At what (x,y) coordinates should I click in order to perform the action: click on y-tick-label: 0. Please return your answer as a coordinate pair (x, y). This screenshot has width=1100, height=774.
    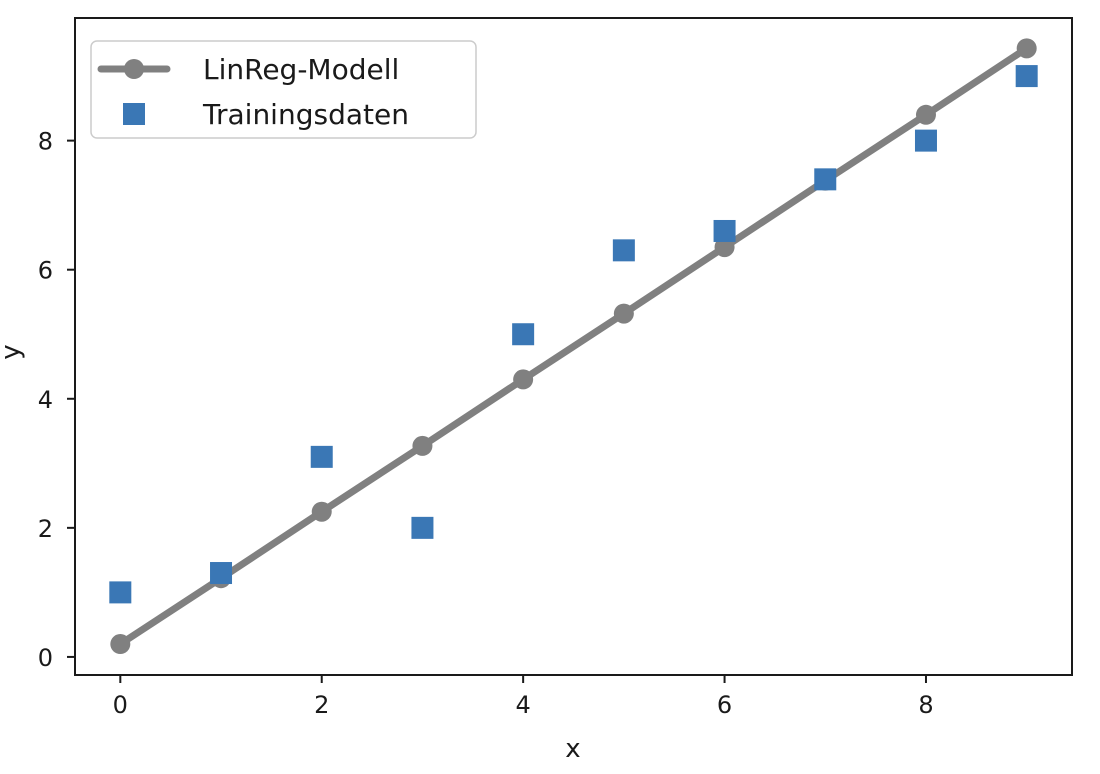
    Looking at the image, I should click on (45, 658).